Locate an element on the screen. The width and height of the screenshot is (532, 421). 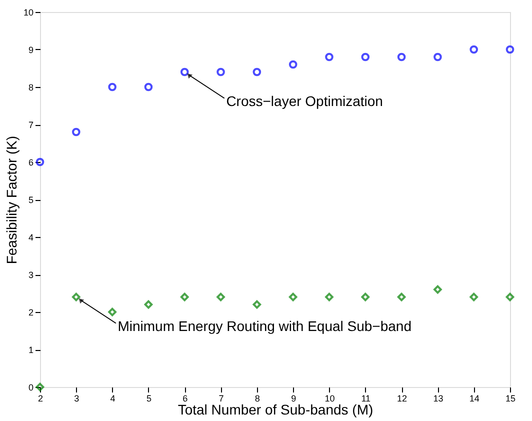
x-tick-label: 13 is located at coordinates (438, 399).